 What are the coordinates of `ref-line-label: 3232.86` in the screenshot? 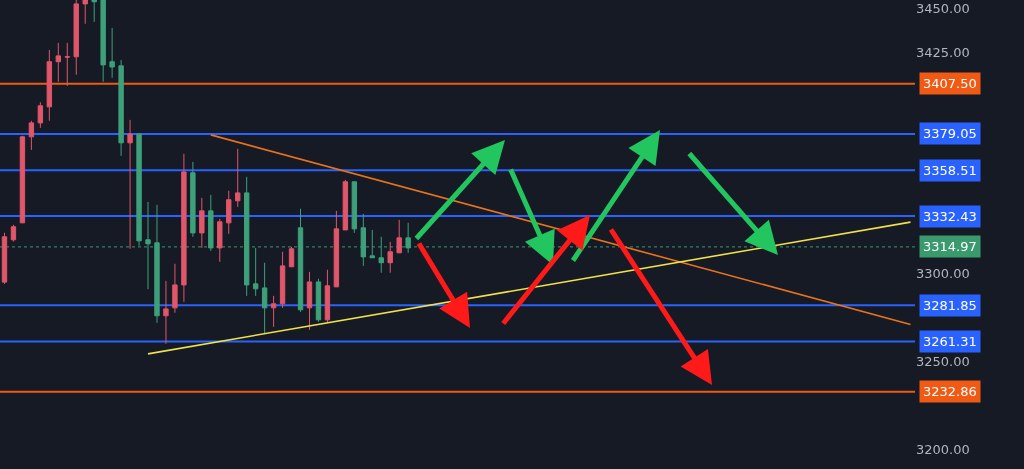 It's located at (950, 391).